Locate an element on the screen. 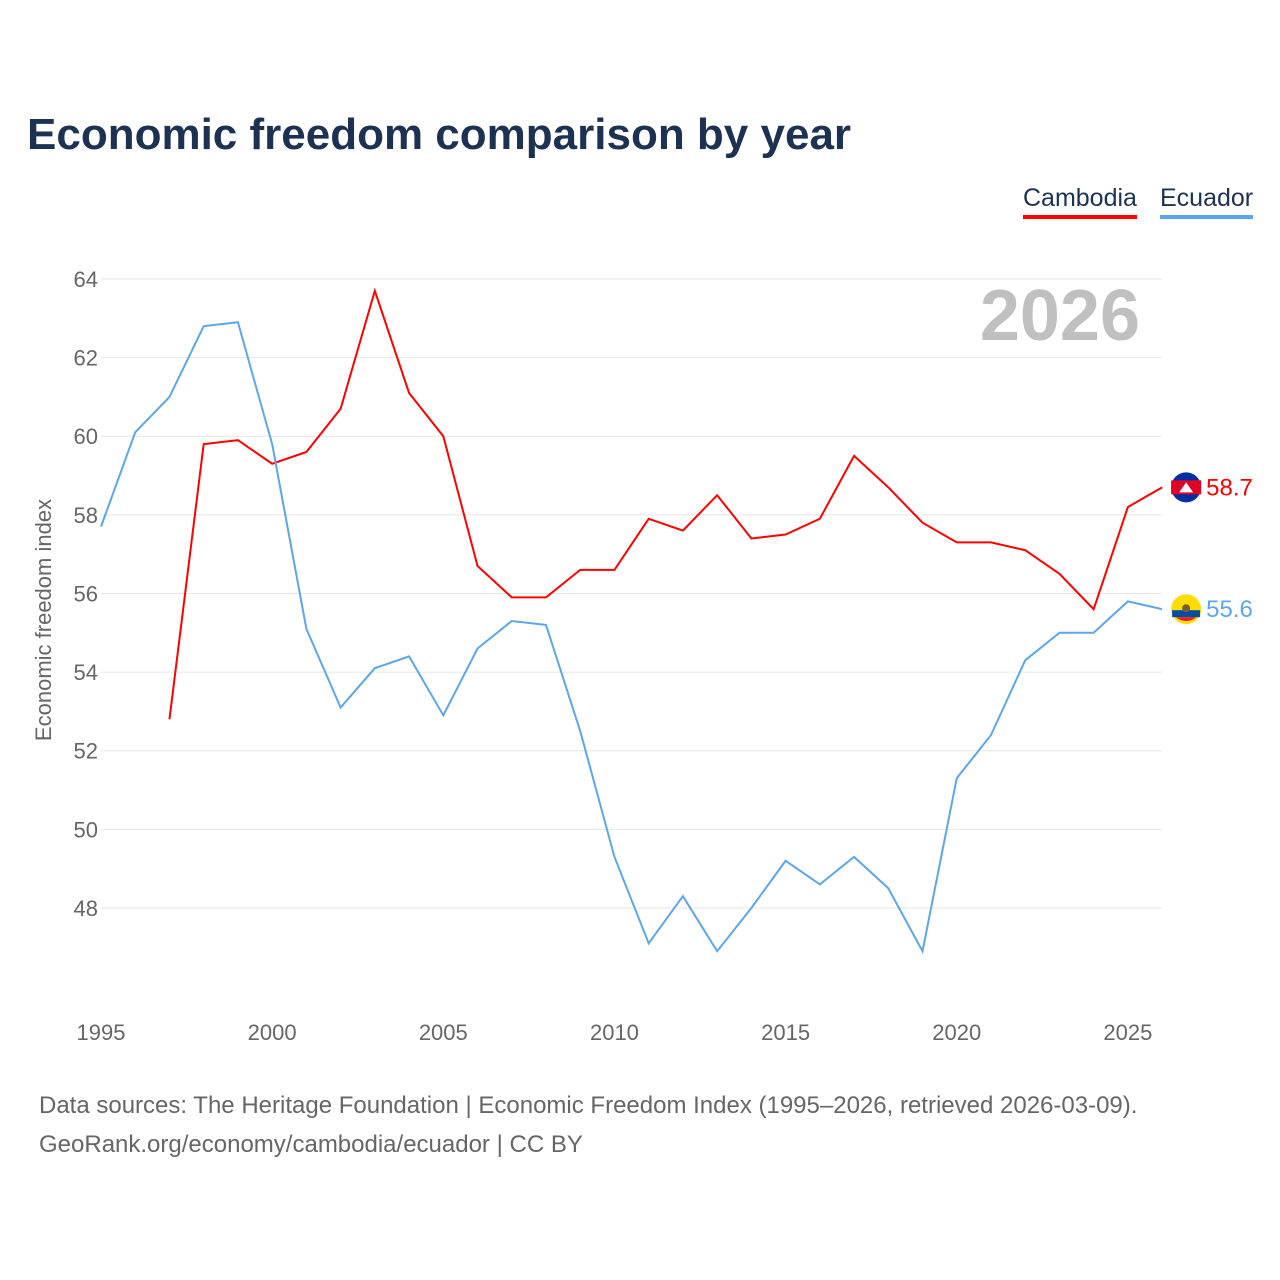  y-tick-label: 60 is located at coordinates (86, 436).